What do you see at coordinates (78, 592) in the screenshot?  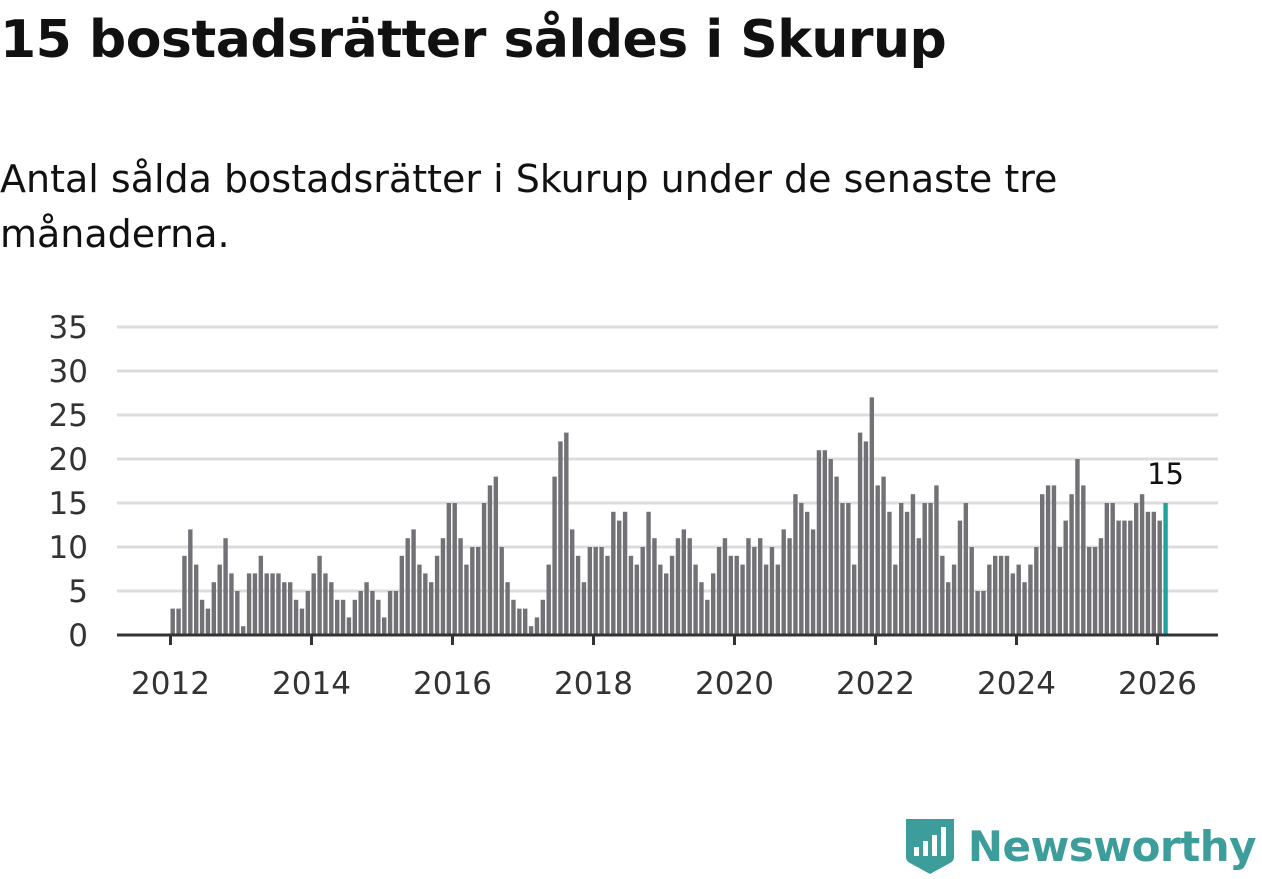 I see `y-tick-label: 5` at bounding box center [78, 592].